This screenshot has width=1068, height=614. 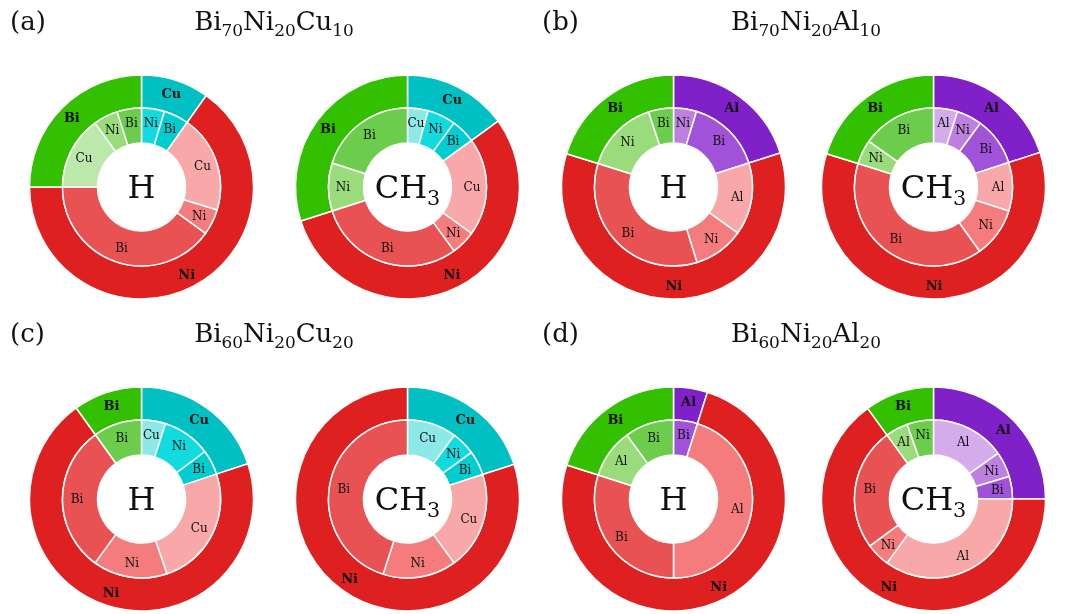 What do you see at coordinates (806, 23) in the screenshot?
I see `chart-title: Bi$_{70}$Ni$_{20}$Al$_{10}$` at bounding box center [806, 23].